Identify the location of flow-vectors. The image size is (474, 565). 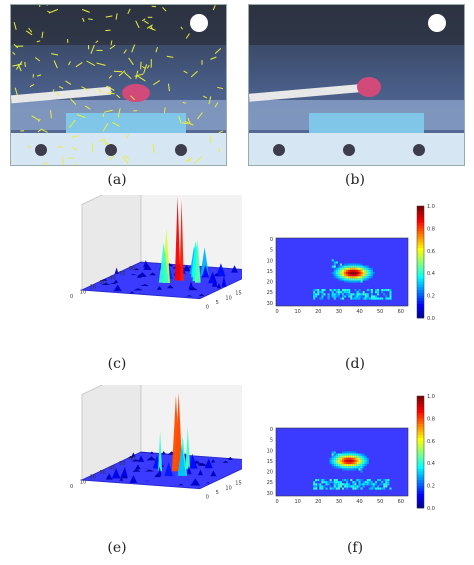
(117, 85).